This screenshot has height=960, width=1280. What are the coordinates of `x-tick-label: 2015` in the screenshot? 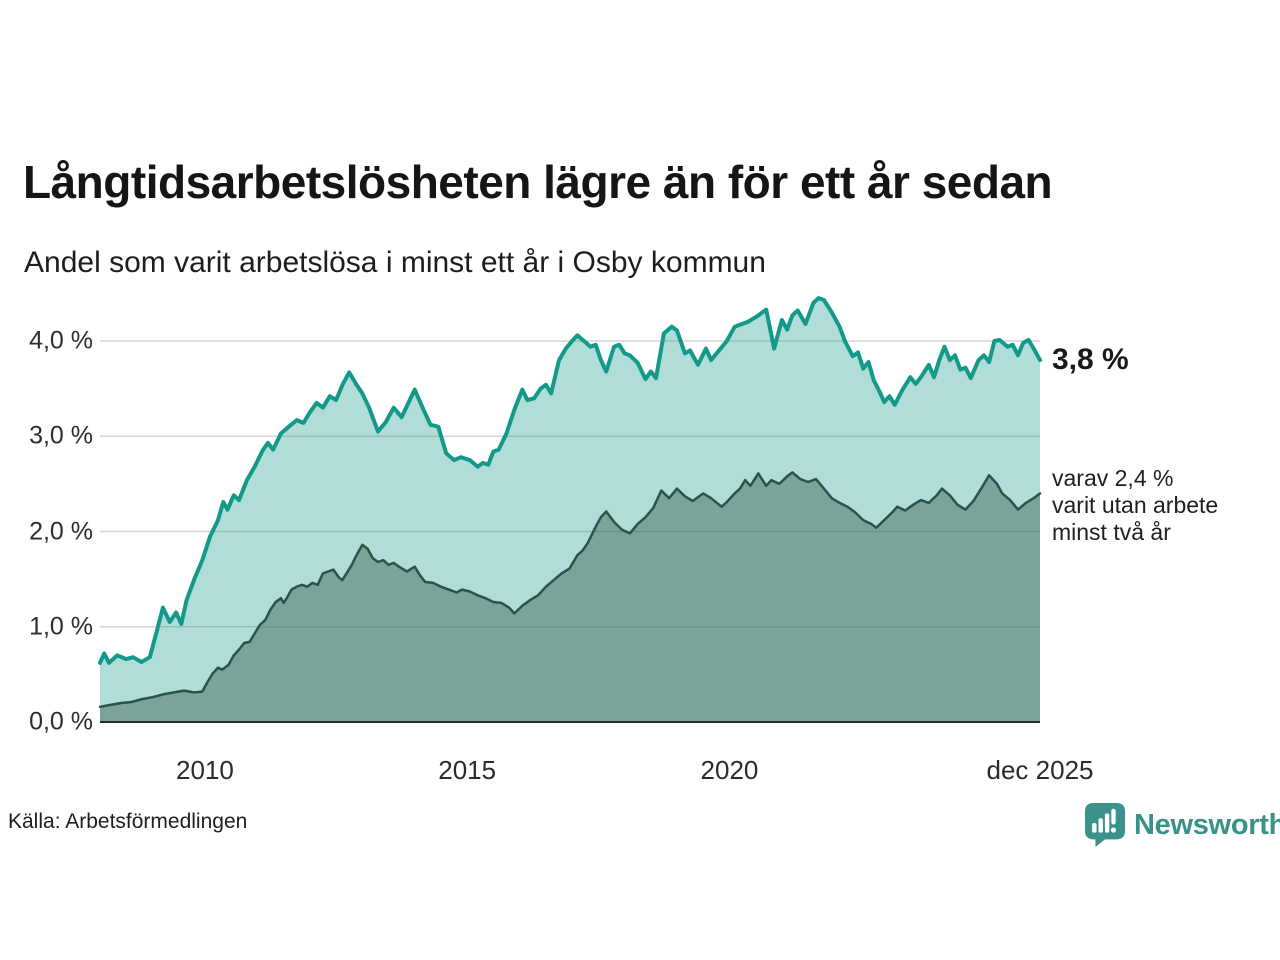 It's located at (467, 770).